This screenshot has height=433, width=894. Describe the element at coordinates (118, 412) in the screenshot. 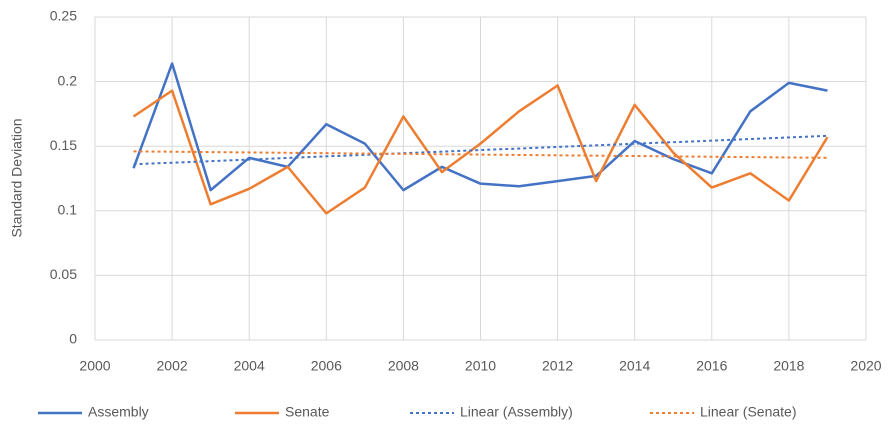

I see `legend-label: Assembly` at that location.